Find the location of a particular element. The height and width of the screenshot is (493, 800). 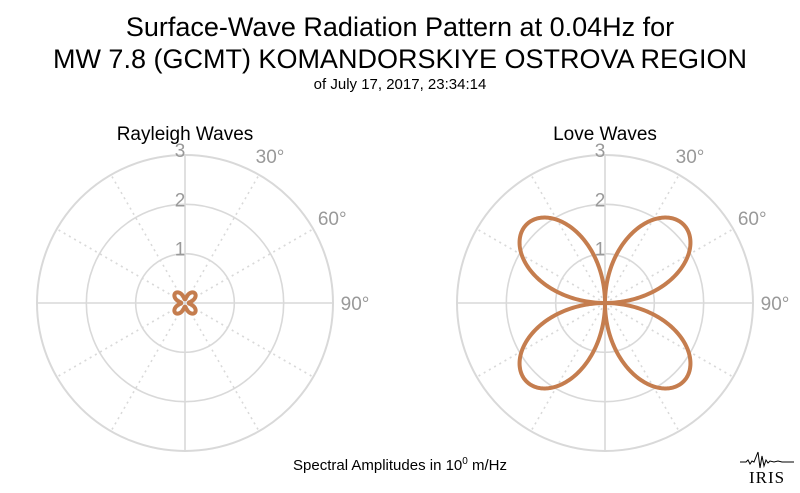

polar-chart-title: Love Waves is located at coordinates (605, 134).